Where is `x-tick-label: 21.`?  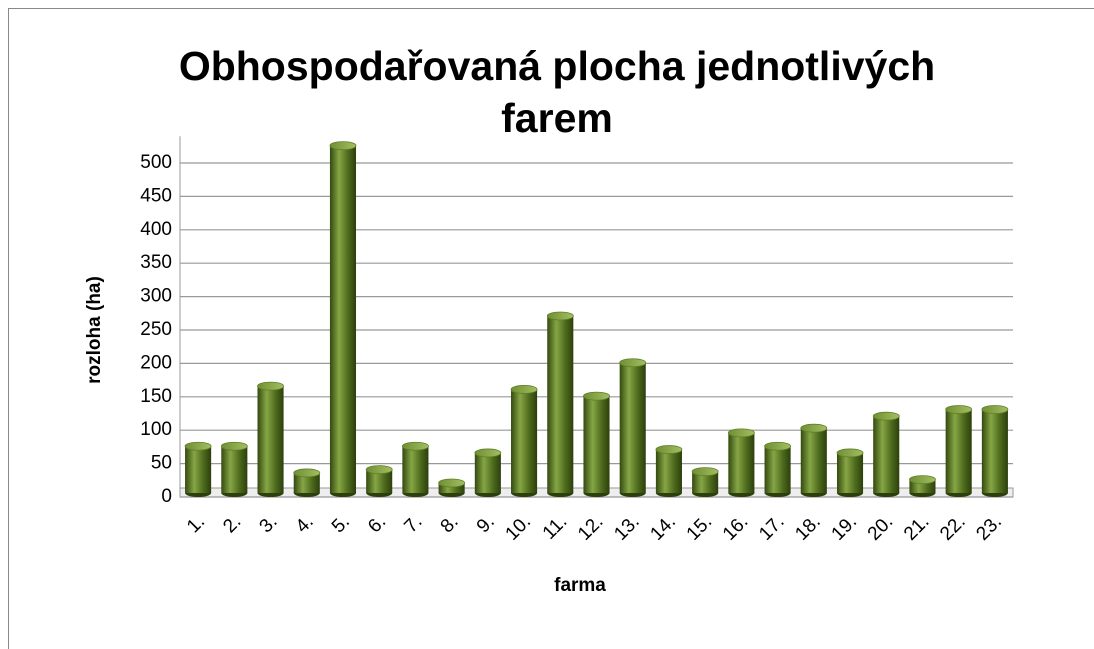 x-tick-label: 21. is located at coordinates (917, 528).